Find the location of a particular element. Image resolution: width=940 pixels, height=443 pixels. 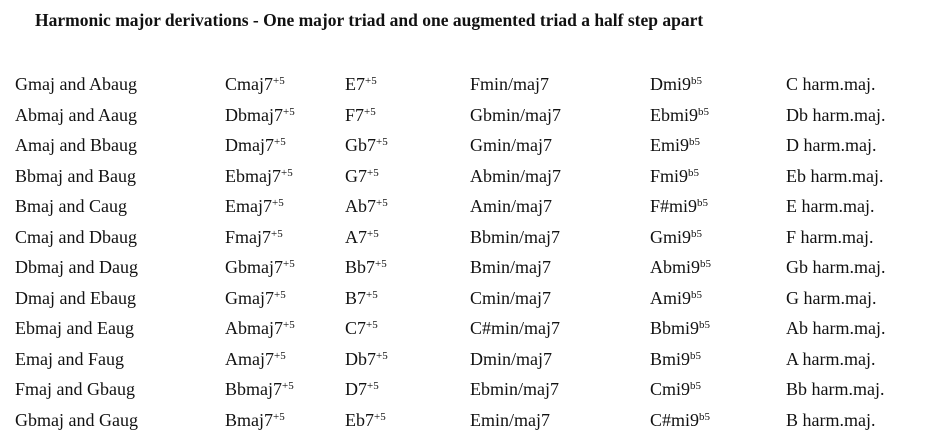

cell-text: Cmaj and Dbaug is located at coordinates (76, 236).